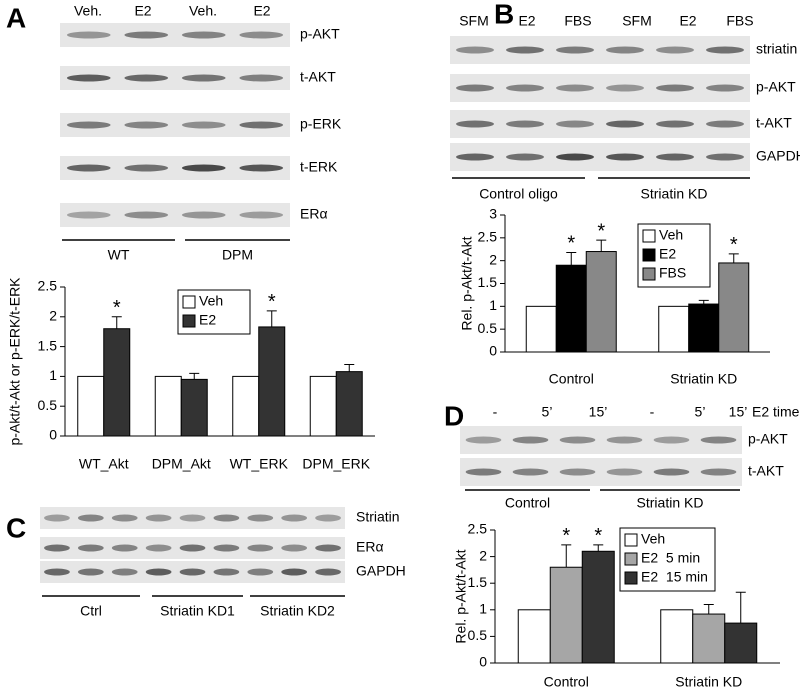 The height and width of the screenshot is (690, 800). What do you see at coordinates (703, 379) in the screenshot?
I see `x-tick-label: Striatin KD` at bounding box center [703, 379].